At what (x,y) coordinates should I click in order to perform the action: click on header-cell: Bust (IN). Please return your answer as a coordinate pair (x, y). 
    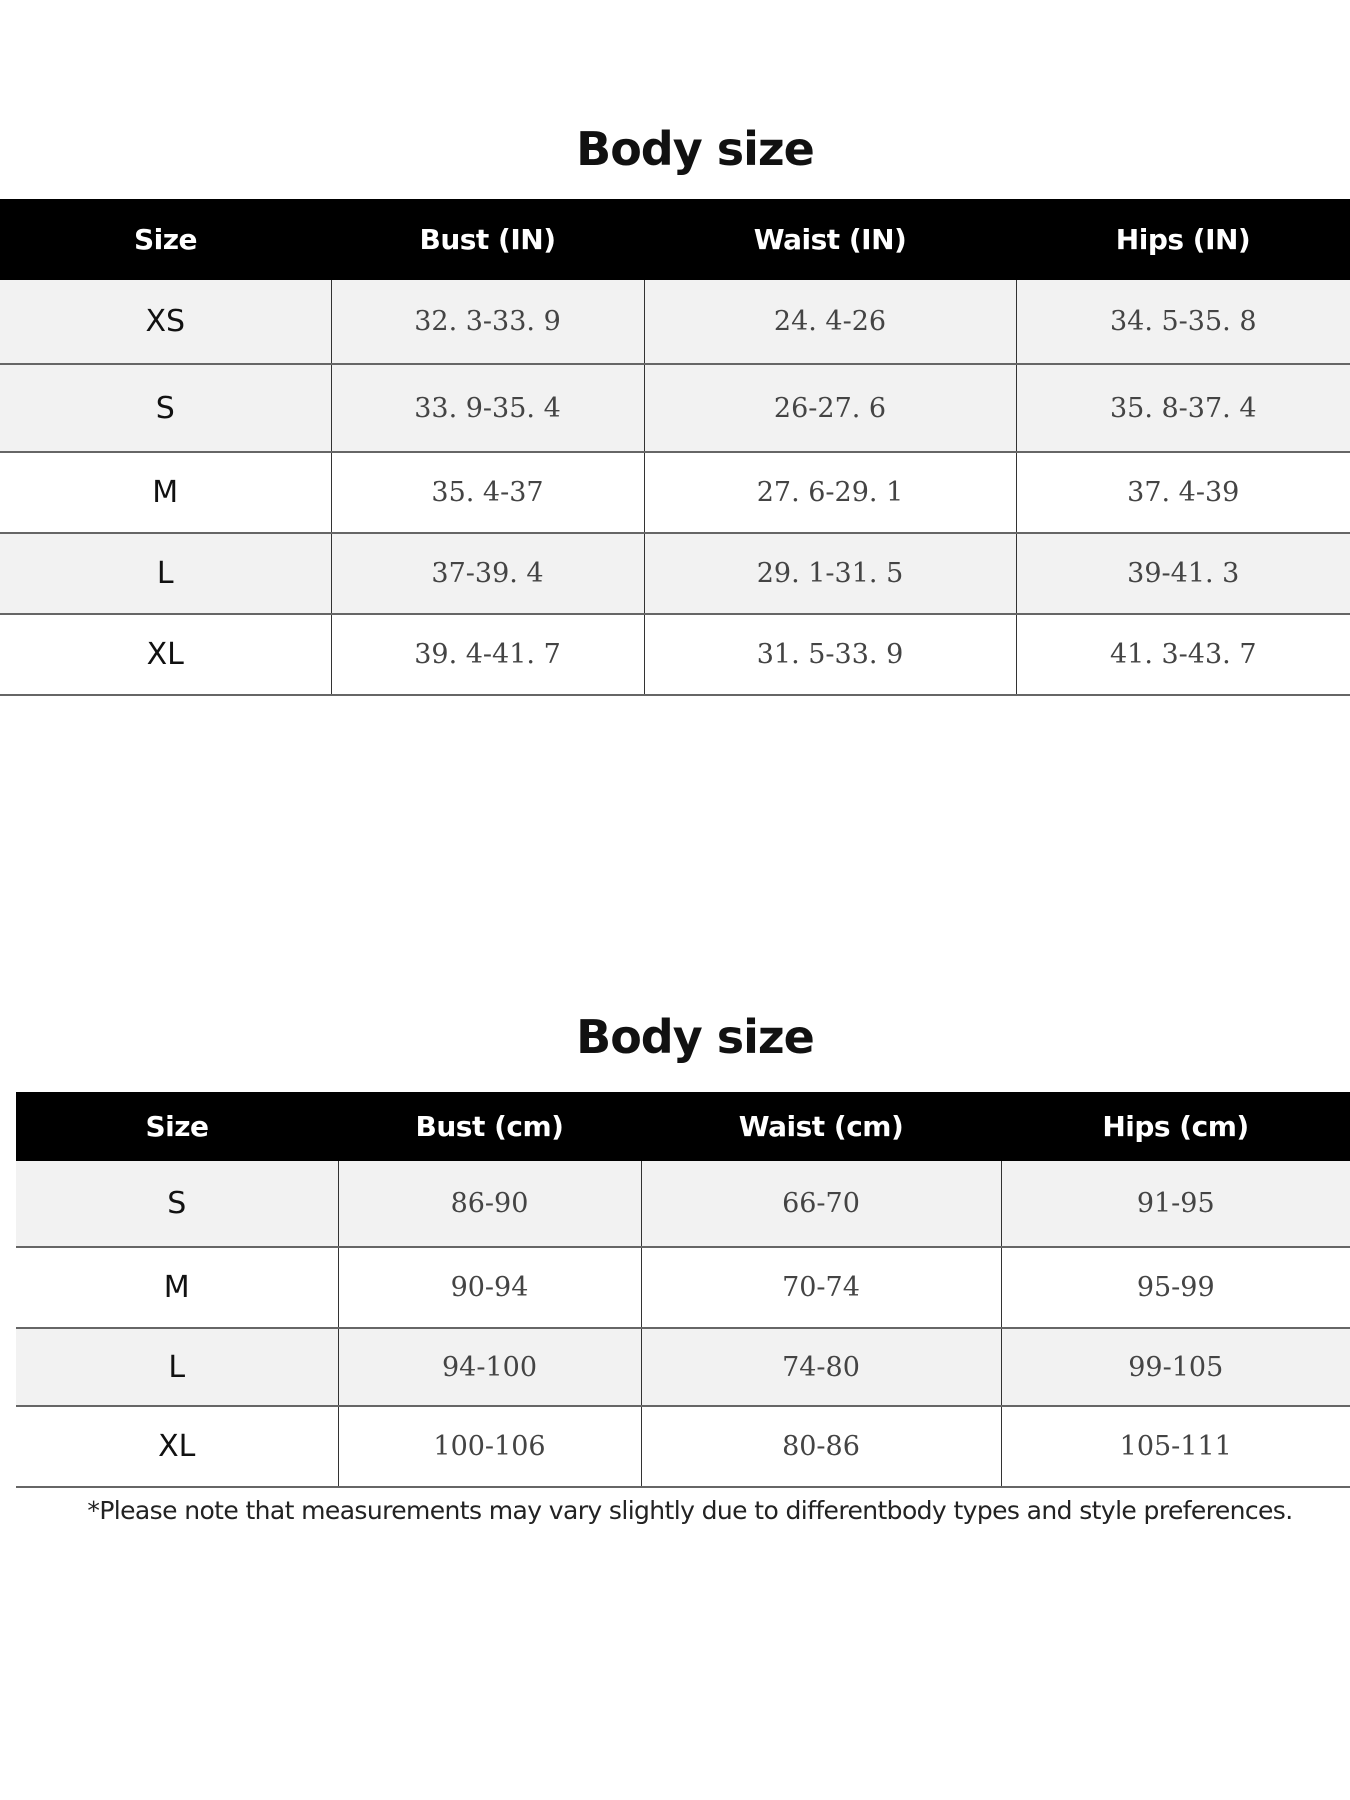
    Looking at the image, I should click on (487, 239).